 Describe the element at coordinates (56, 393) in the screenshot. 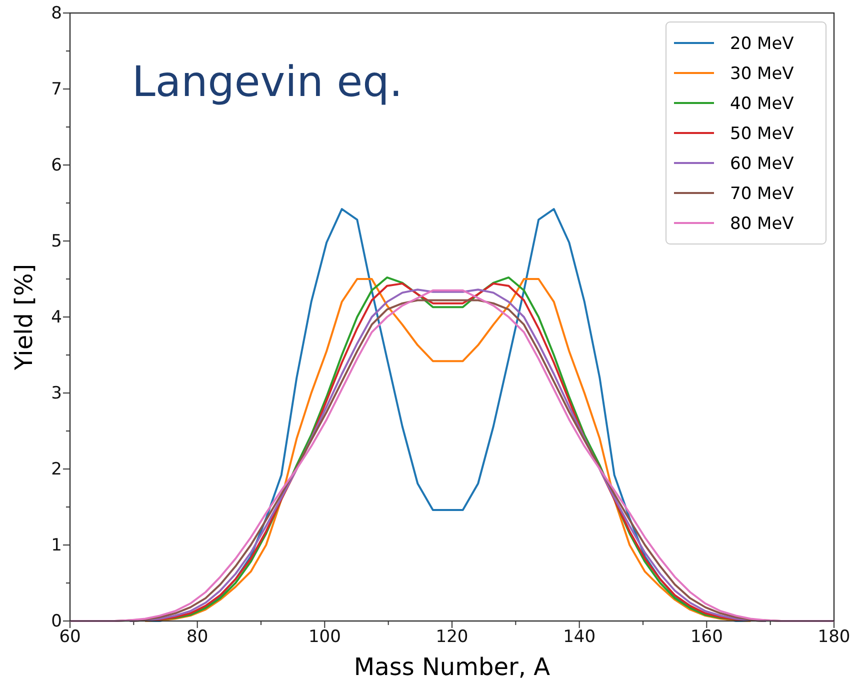

I see `y-tick-label: 3` at that location.